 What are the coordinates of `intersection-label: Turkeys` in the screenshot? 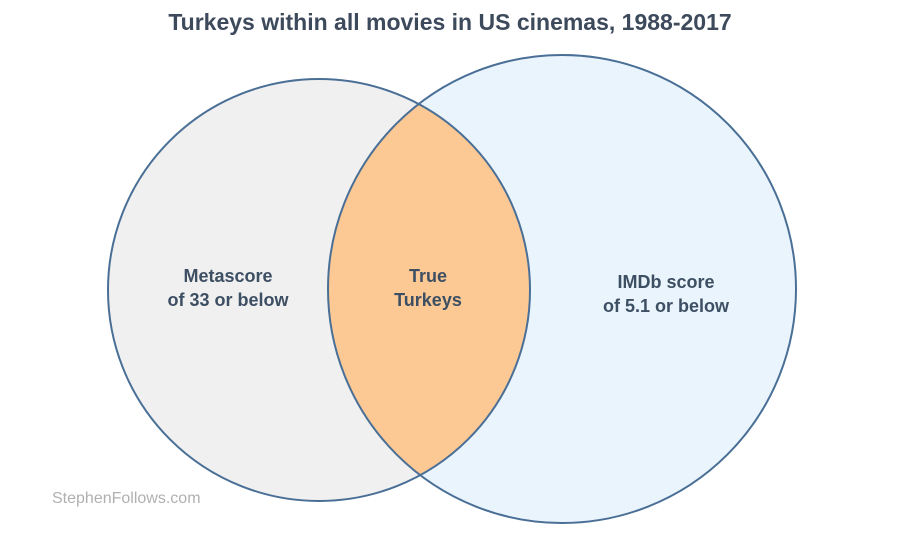 It's located at (428, 300).